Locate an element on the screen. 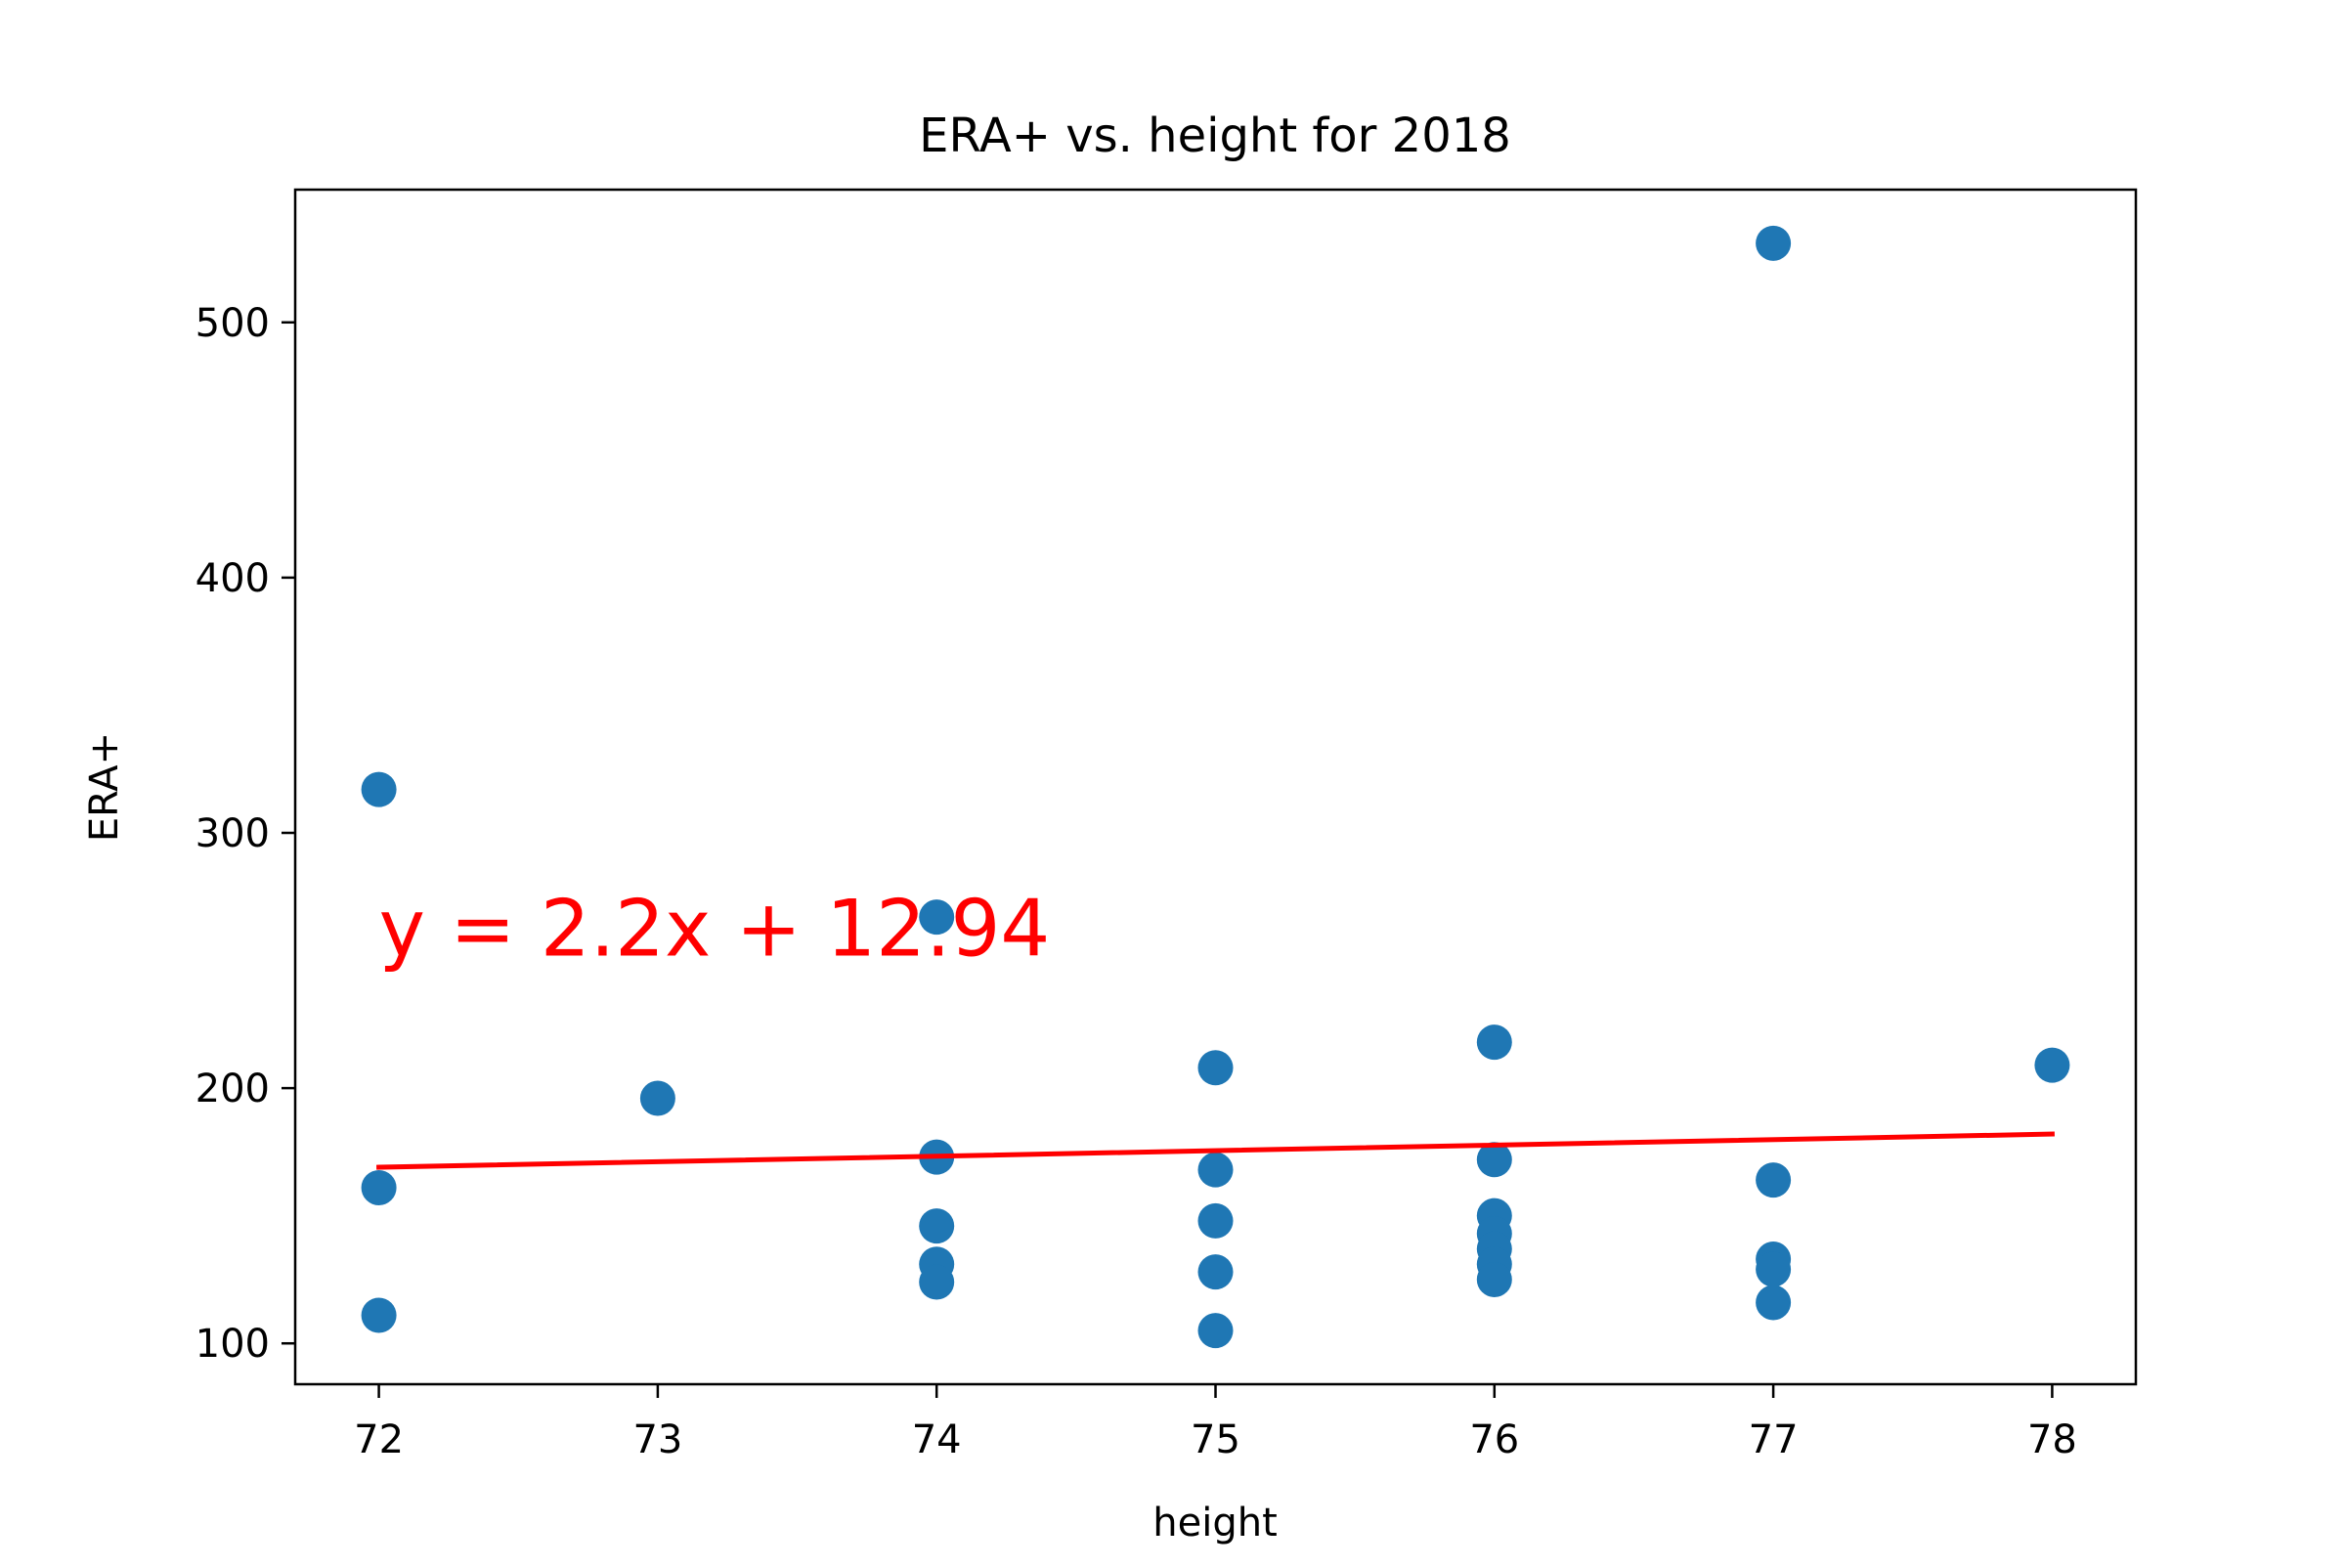 Image resolution: width=2346 pixels, height=1568 pixels. x-tick-label: 74 is located at coordinates (937, 1439).